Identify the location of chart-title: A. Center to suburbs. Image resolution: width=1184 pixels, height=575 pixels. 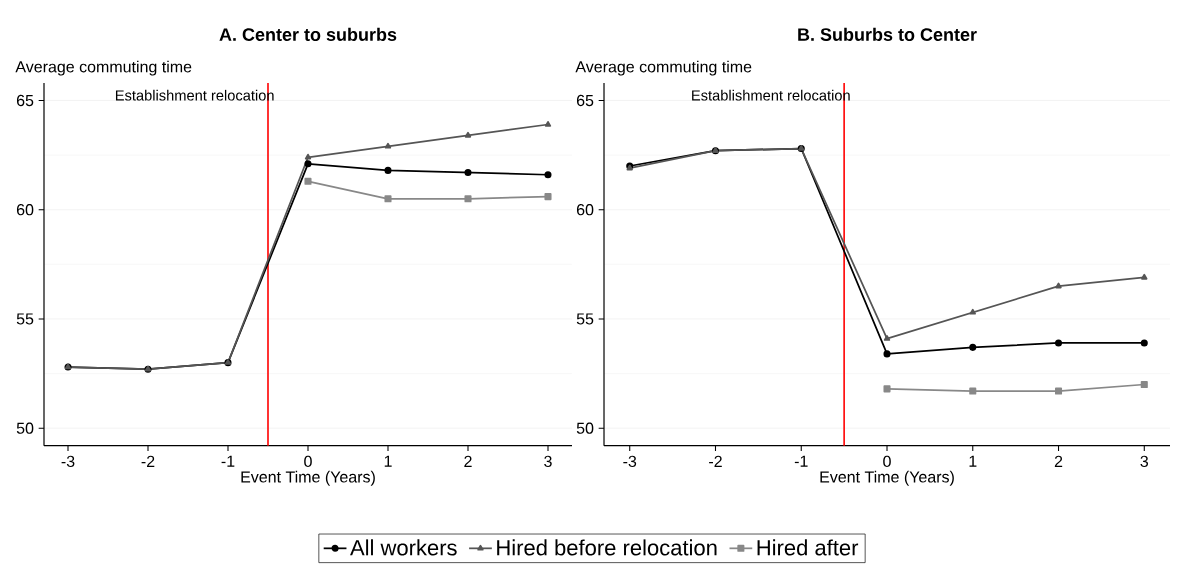
(308, 34).